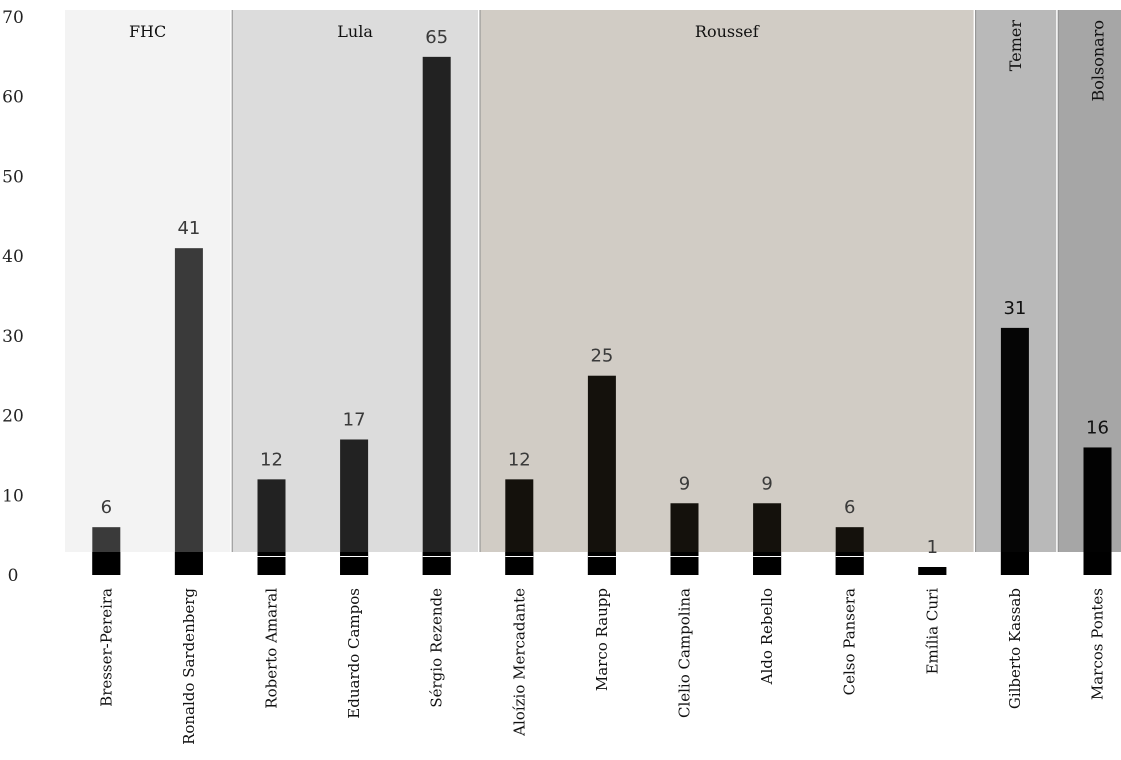  What do you see at coordinates (13, 496) in the screenshot?
I see `y-tick-label: 10` at bounding box center [13, 496].